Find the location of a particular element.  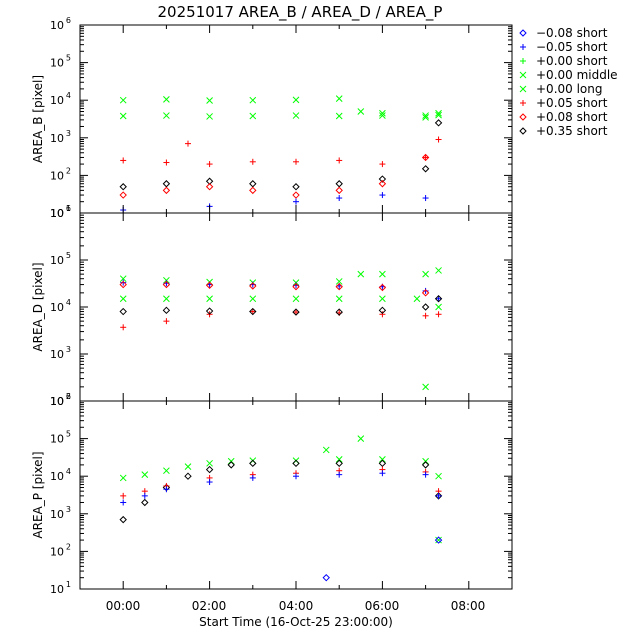

legend-entry: +0.00 long is located at coordinates (561, 89).